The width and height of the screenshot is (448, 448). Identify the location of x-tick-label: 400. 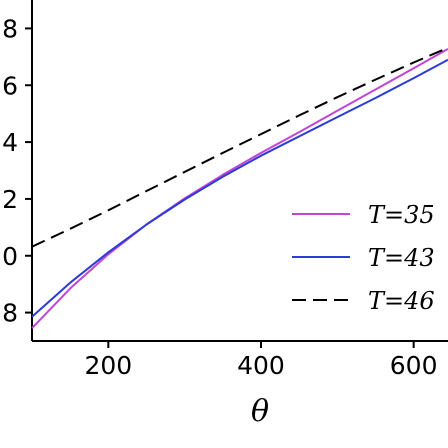
(261, 365).